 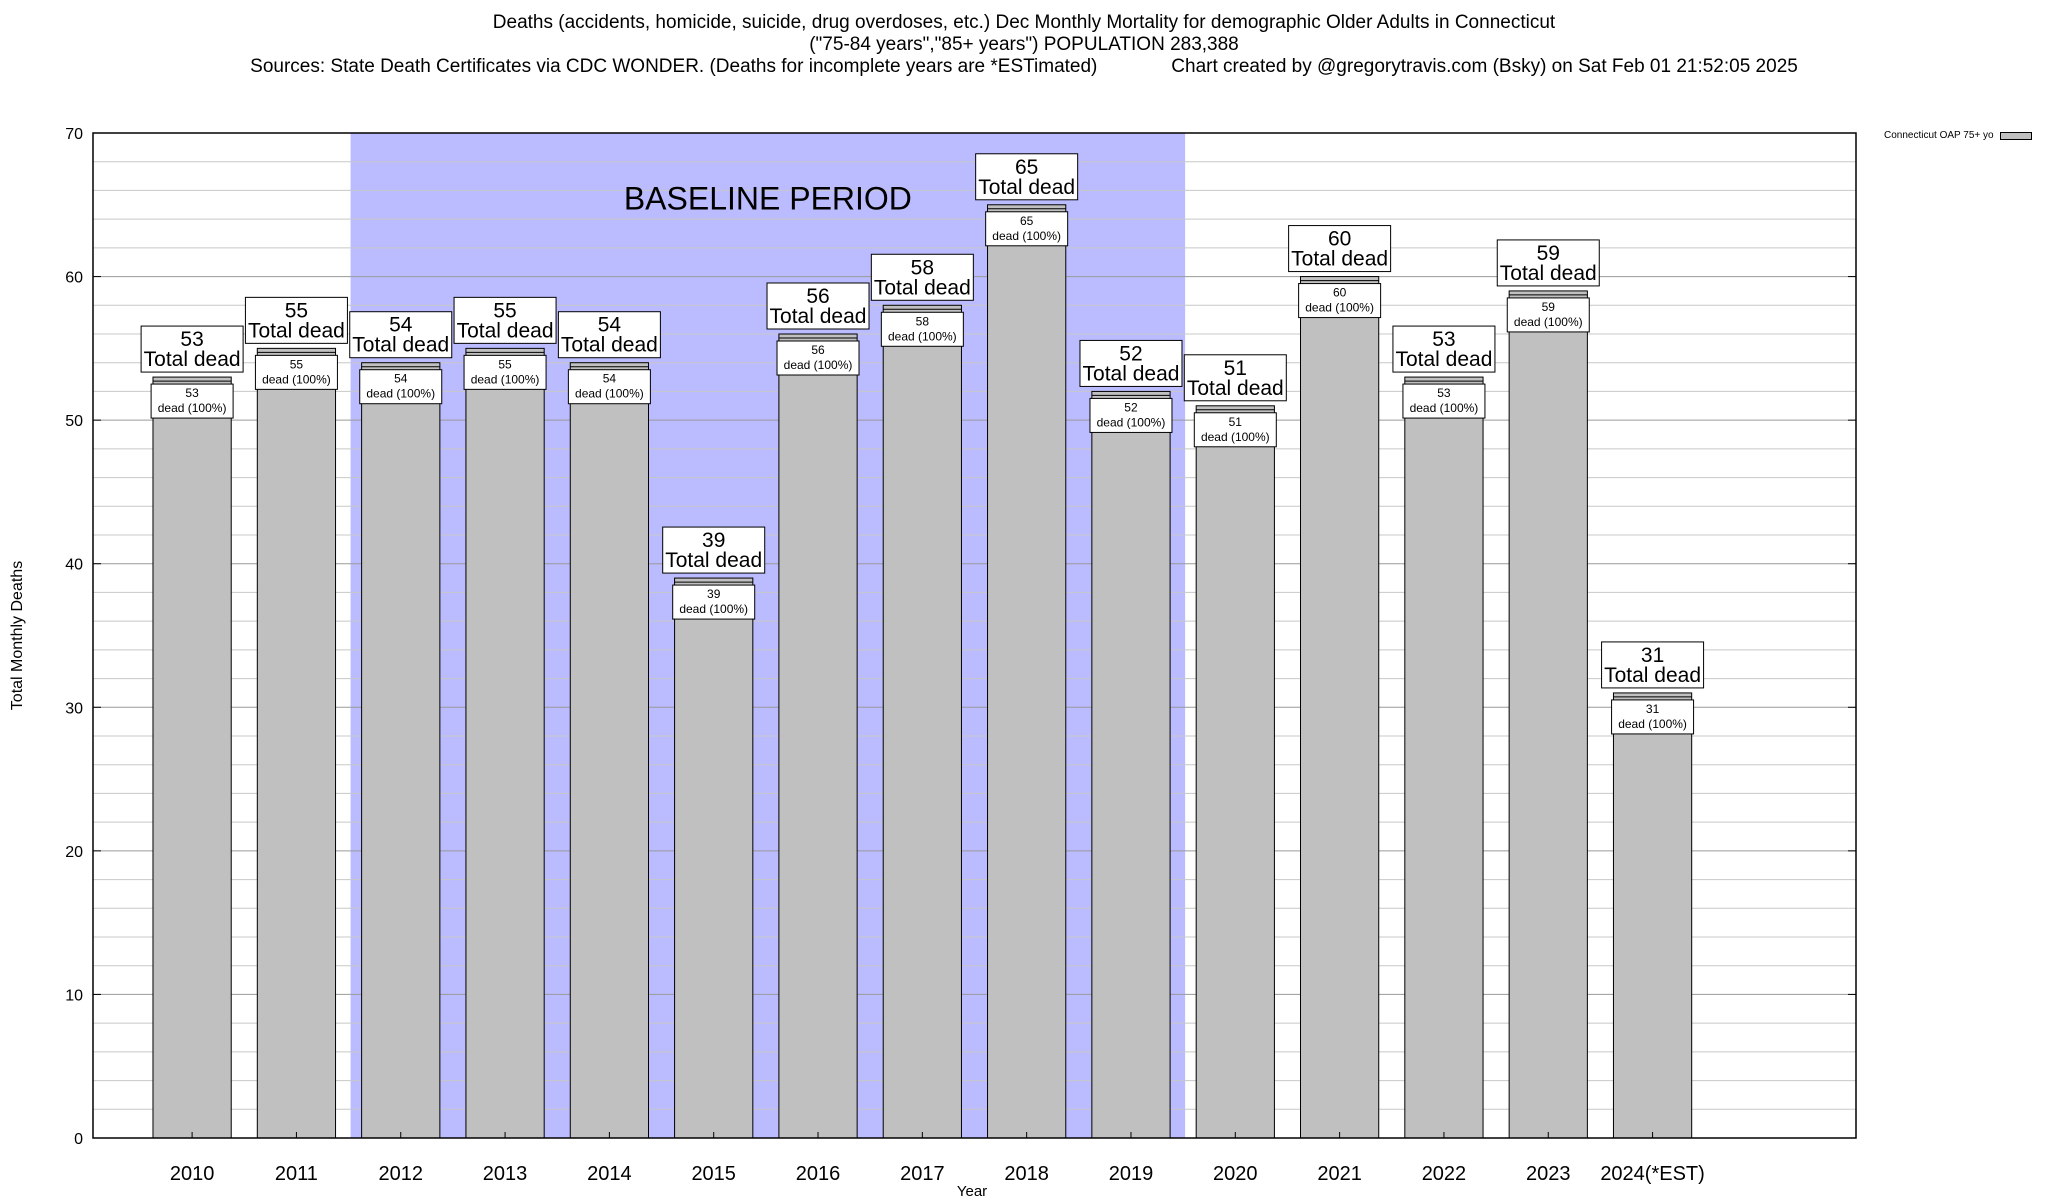 What do you see at coordinates (504, 310) in the screenshot?
I see `bar-total-value: 55` at bounding box center [504, 310].